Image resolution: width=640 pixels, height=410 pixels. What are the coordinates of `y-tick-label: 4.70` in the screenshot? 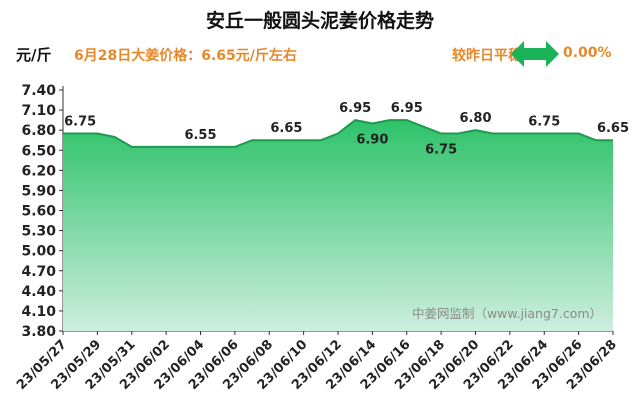 It's located at (38, 272).